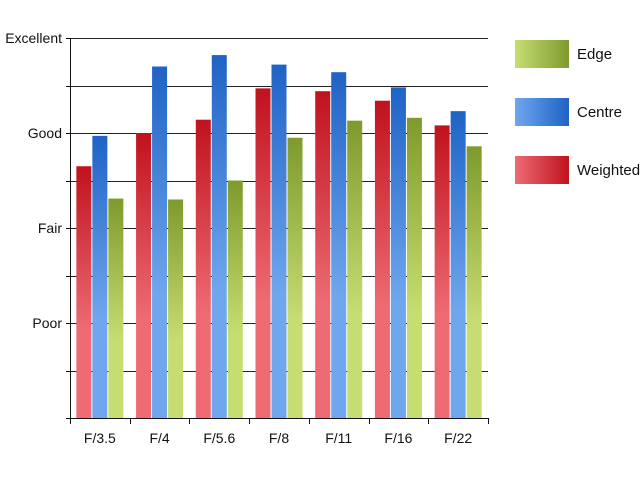 The height and width of the screenshot is (480, 640). What do you see at coordinates (203, 268) in the screenshot?
I see `bar-weighted-f56` at bounding box center [203, 268].